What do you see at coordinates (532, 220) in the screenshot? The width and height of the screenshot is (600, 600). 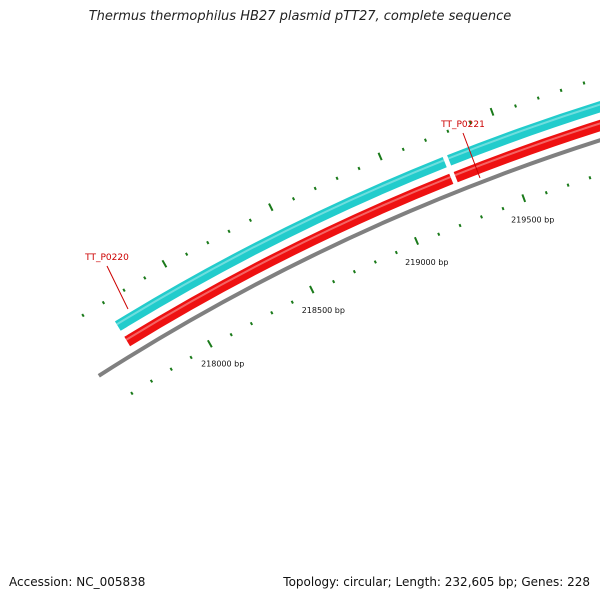 I see `scale-label: 219500 bp` at bounding box center [532, 220].